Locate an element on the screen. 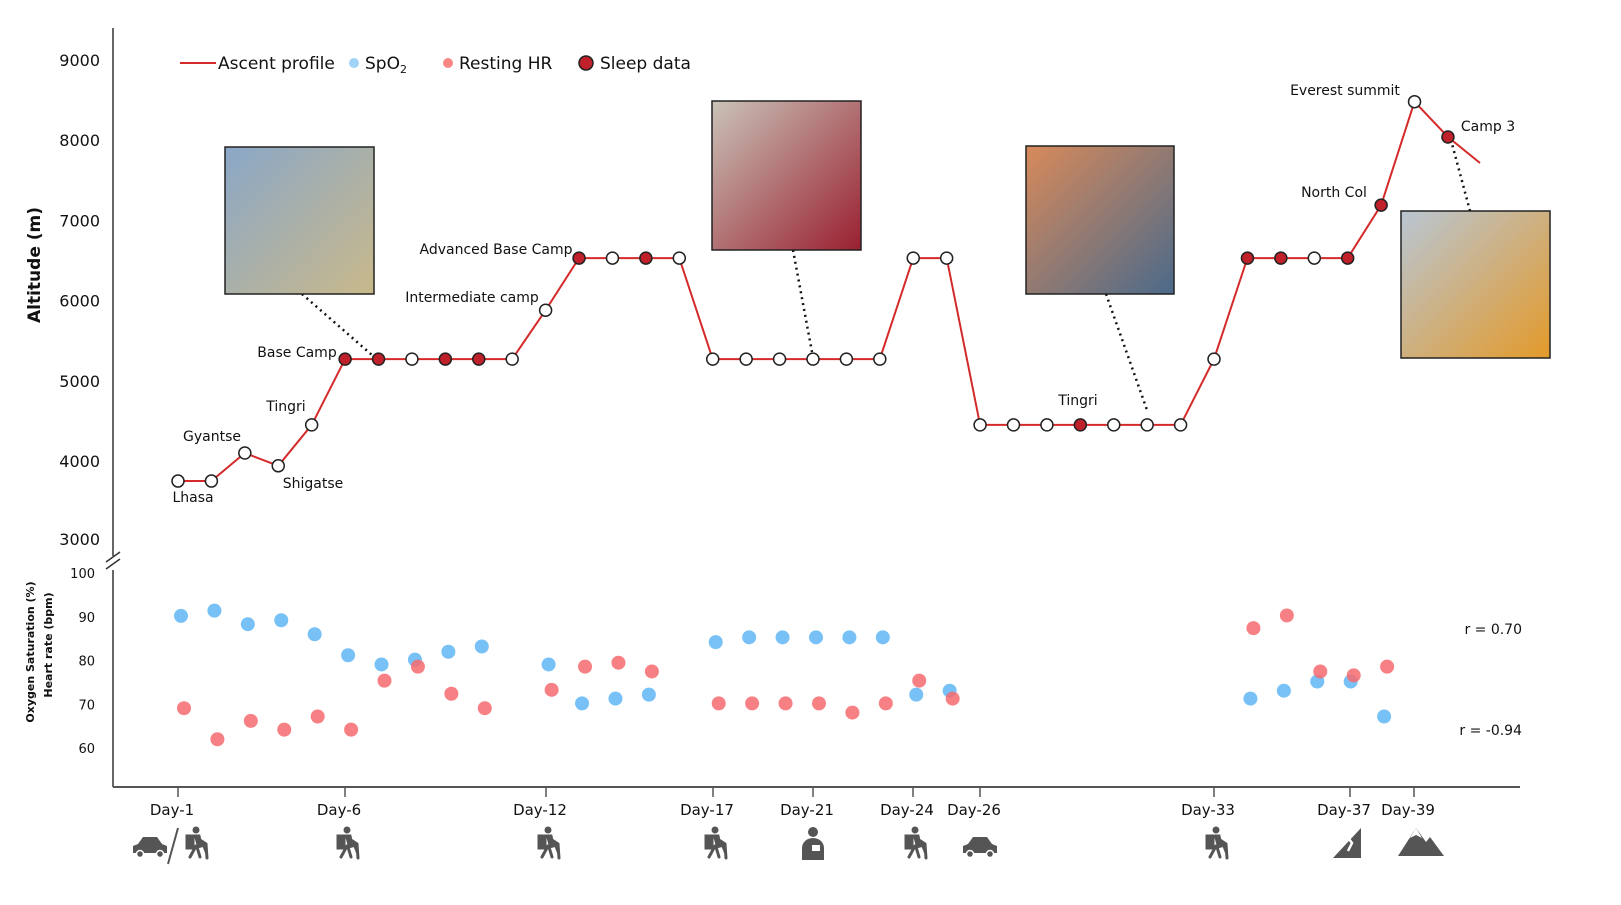 The width and height of the screenshot is (1621, 905). x-tick-label: Day-37 is located at coordinates (1344, 810).